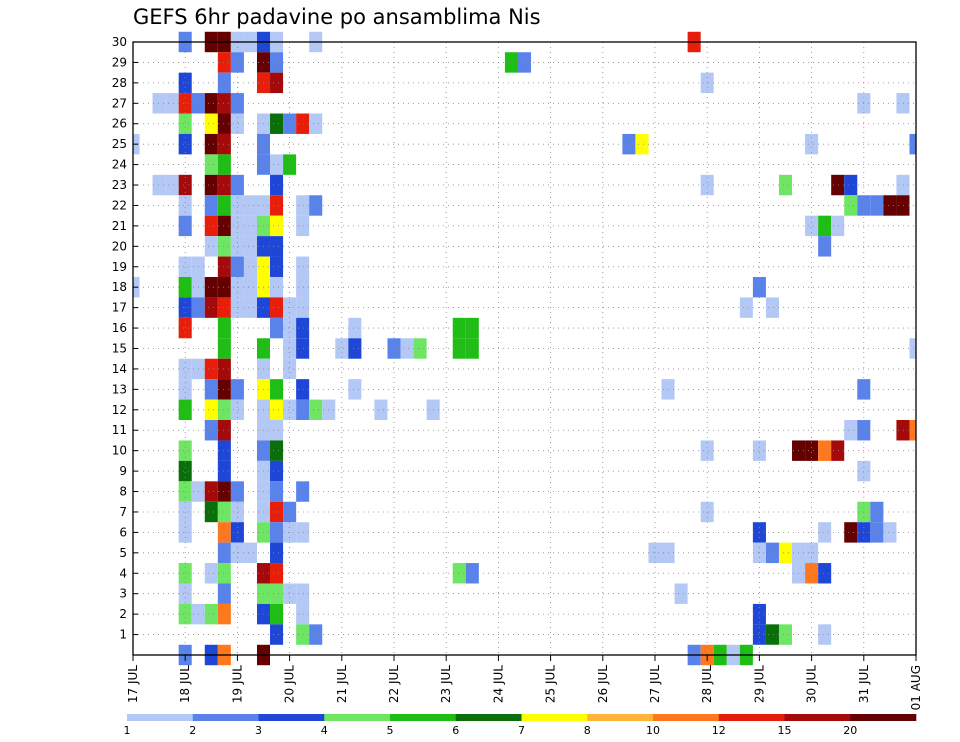  I want to click on y-tick-label: 19, so click(119, 267).